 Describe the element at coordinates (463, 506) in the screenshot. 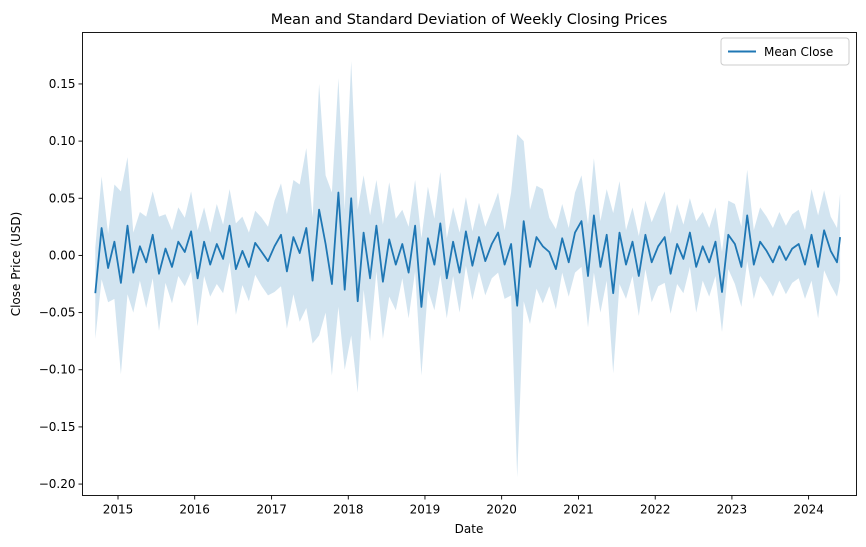

I see `x-axis: 2015 2016 2017 2018 2019 2020 2021 2022 2023 2024` at that location.